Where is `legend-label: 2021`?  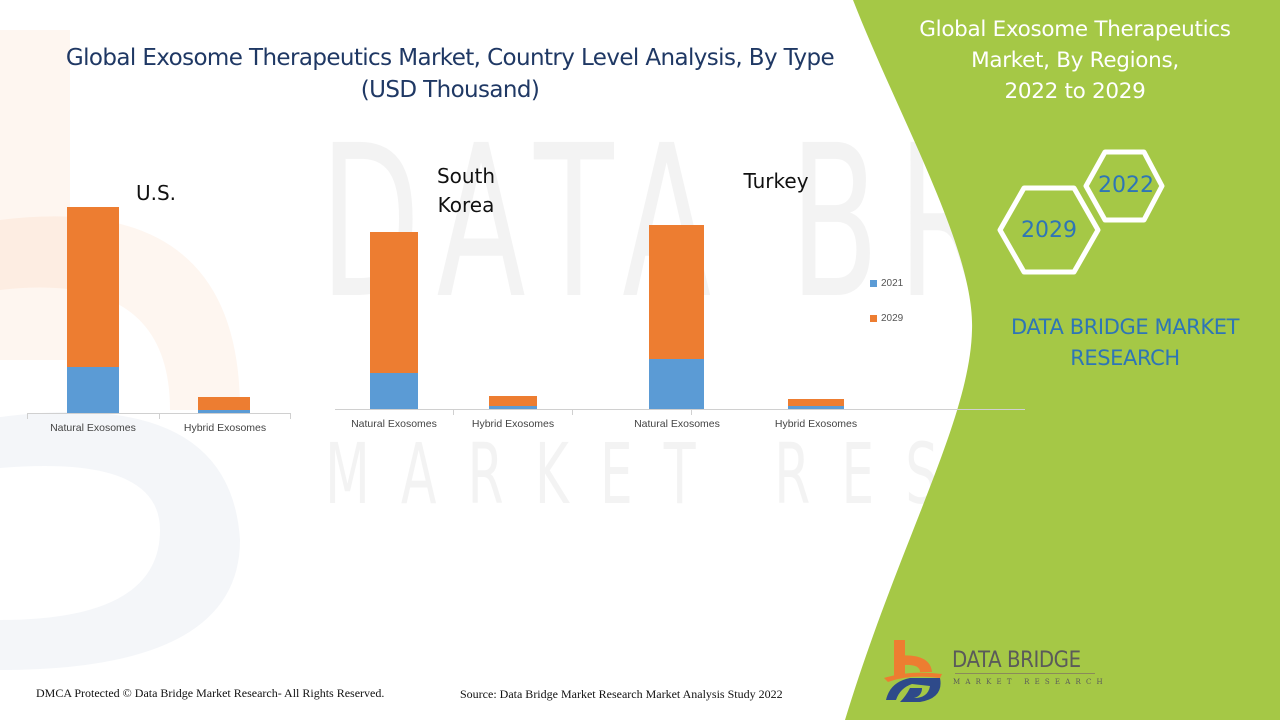
legend-label: 2021 is located at coordinates (892, 283).